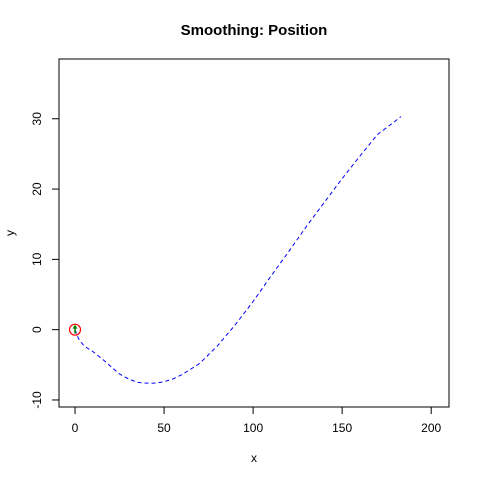 The width and height of the screenshot is (480, 480). I want to click on y-tick-label: 0, so click(37, 329).